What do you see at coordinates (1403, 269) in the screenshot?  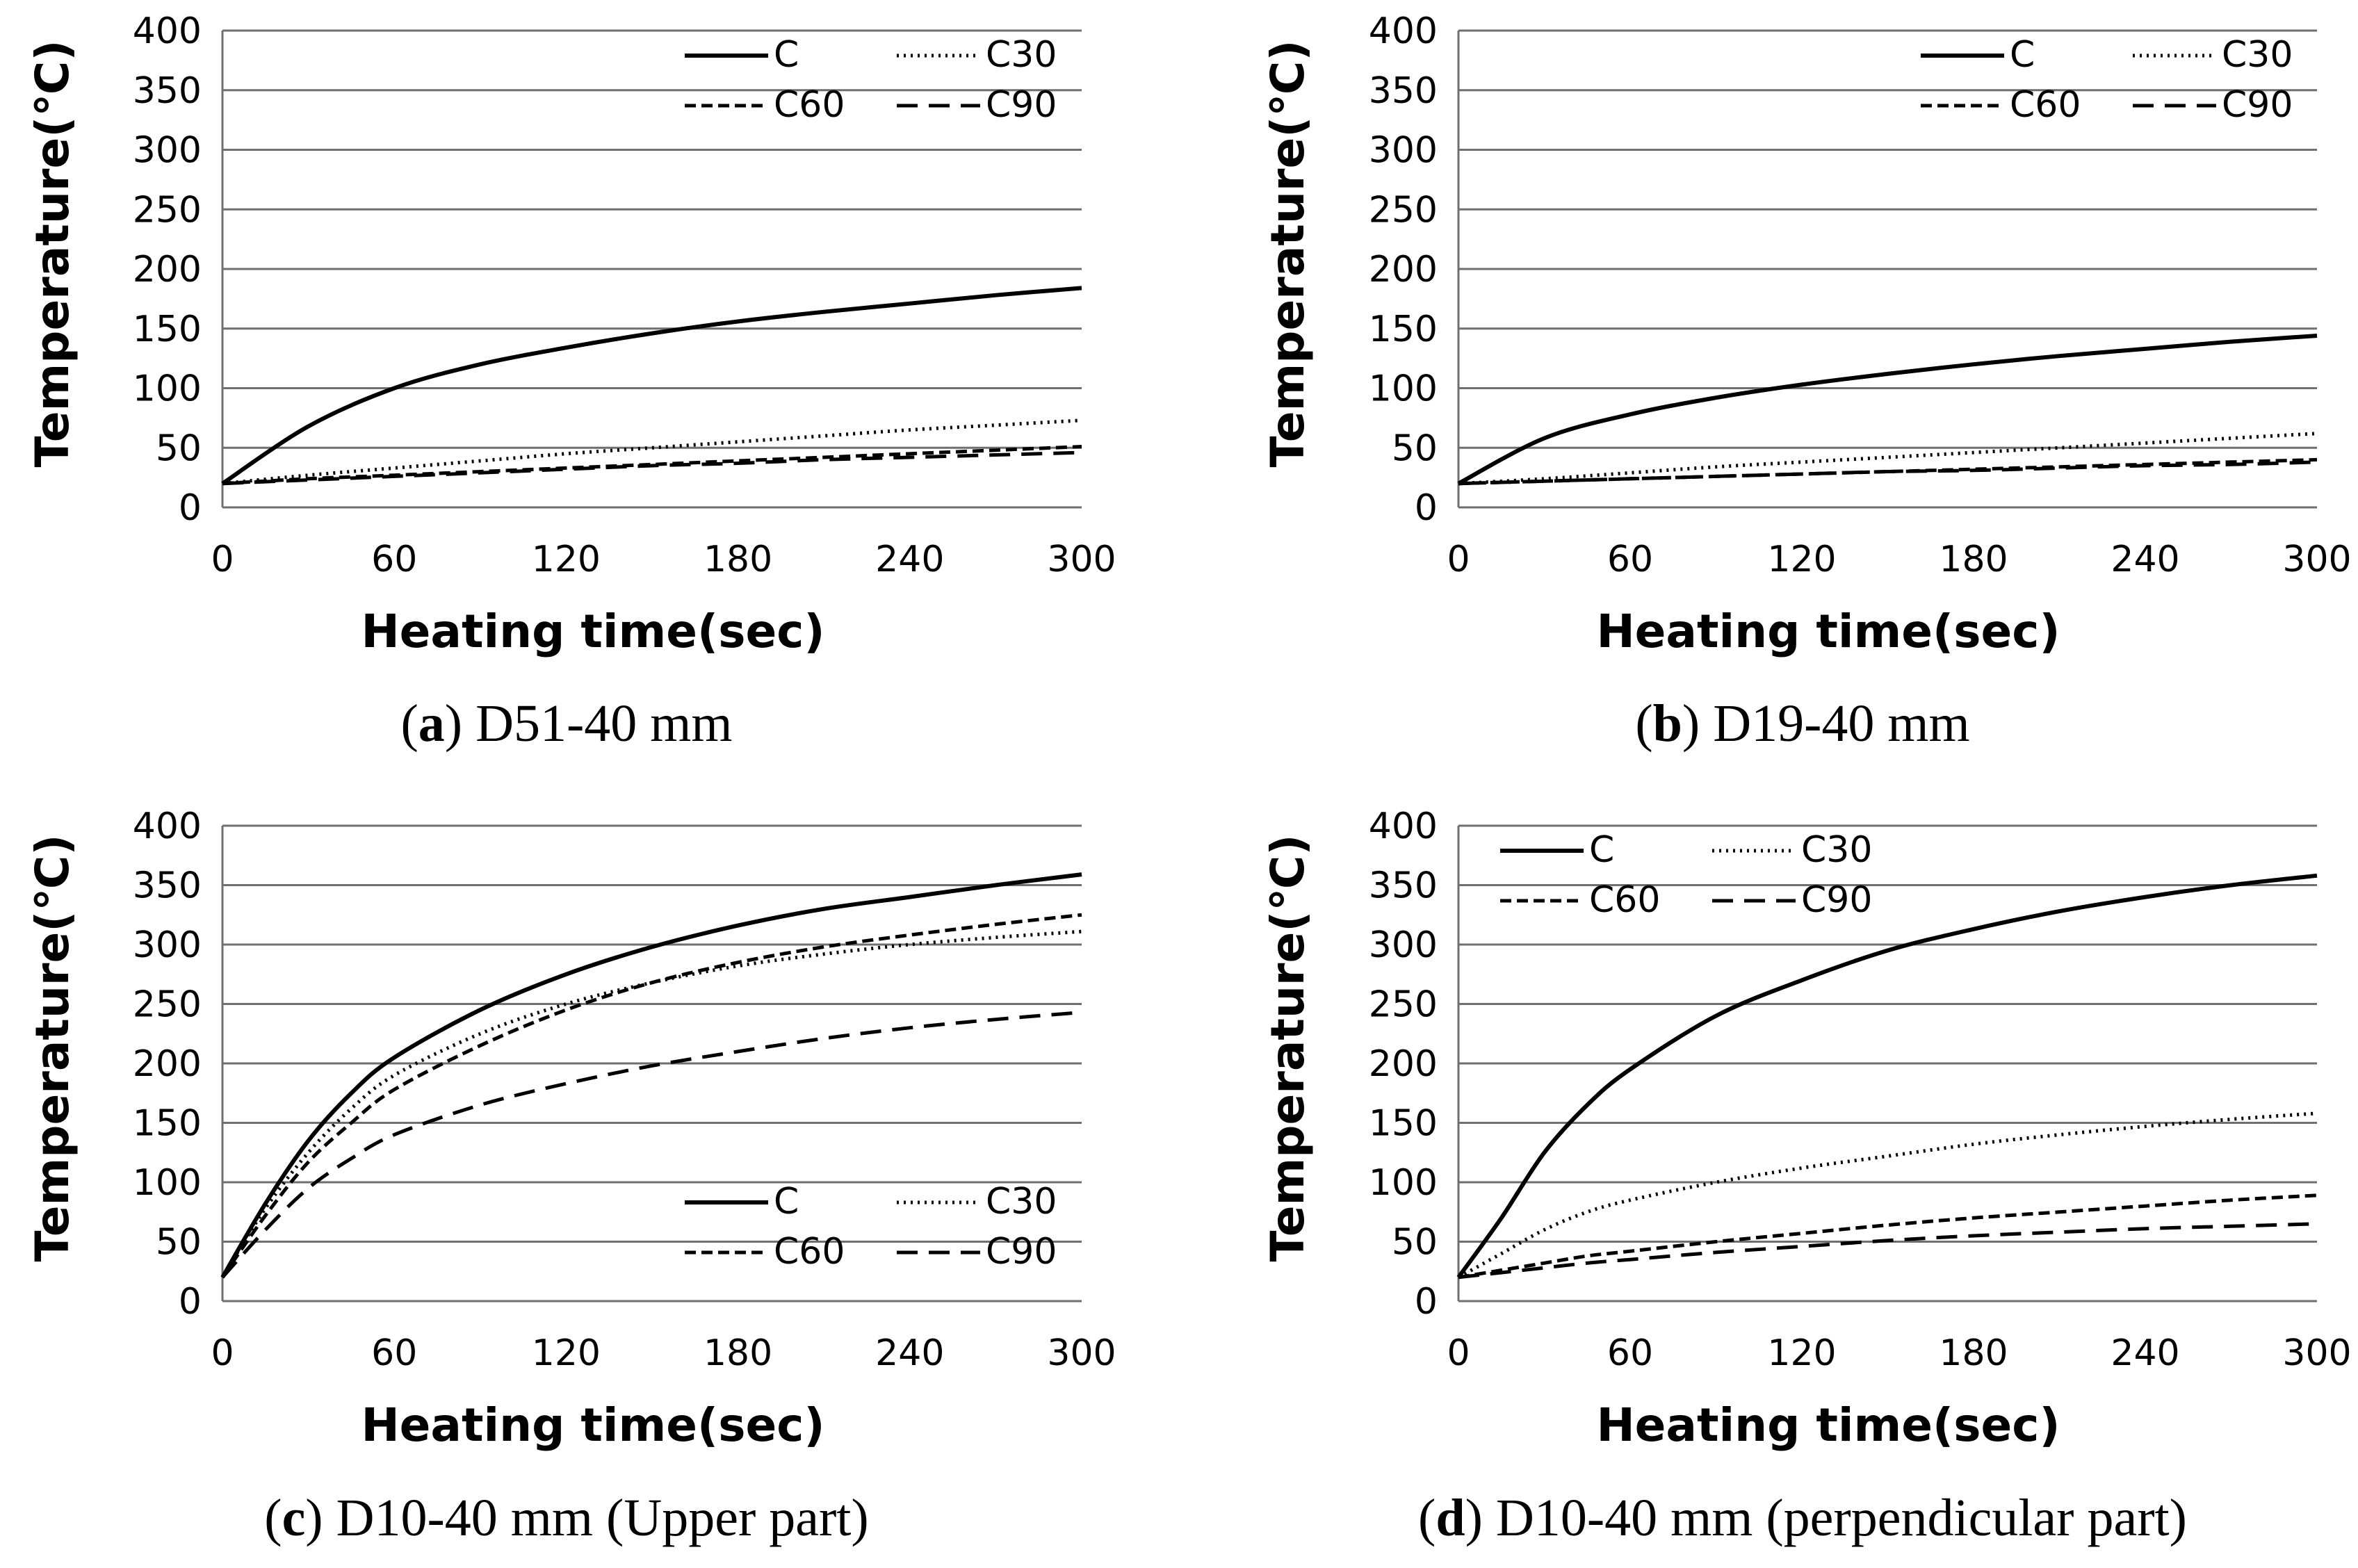 I see `y-ticks-b: 0 50 100 150 200 250 300 350 400` at bounding box center [1403, 269].